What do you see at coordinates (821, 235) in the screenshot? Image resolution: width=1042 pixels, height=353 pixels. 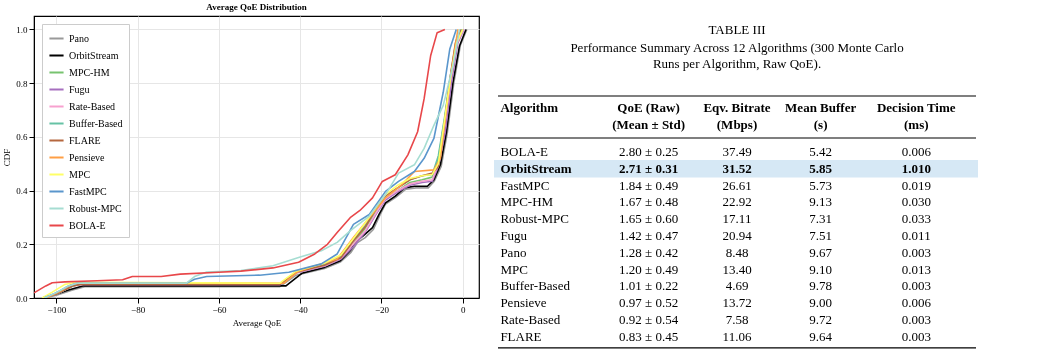 I see `text: 7.51` at bounding box center [821, 235].